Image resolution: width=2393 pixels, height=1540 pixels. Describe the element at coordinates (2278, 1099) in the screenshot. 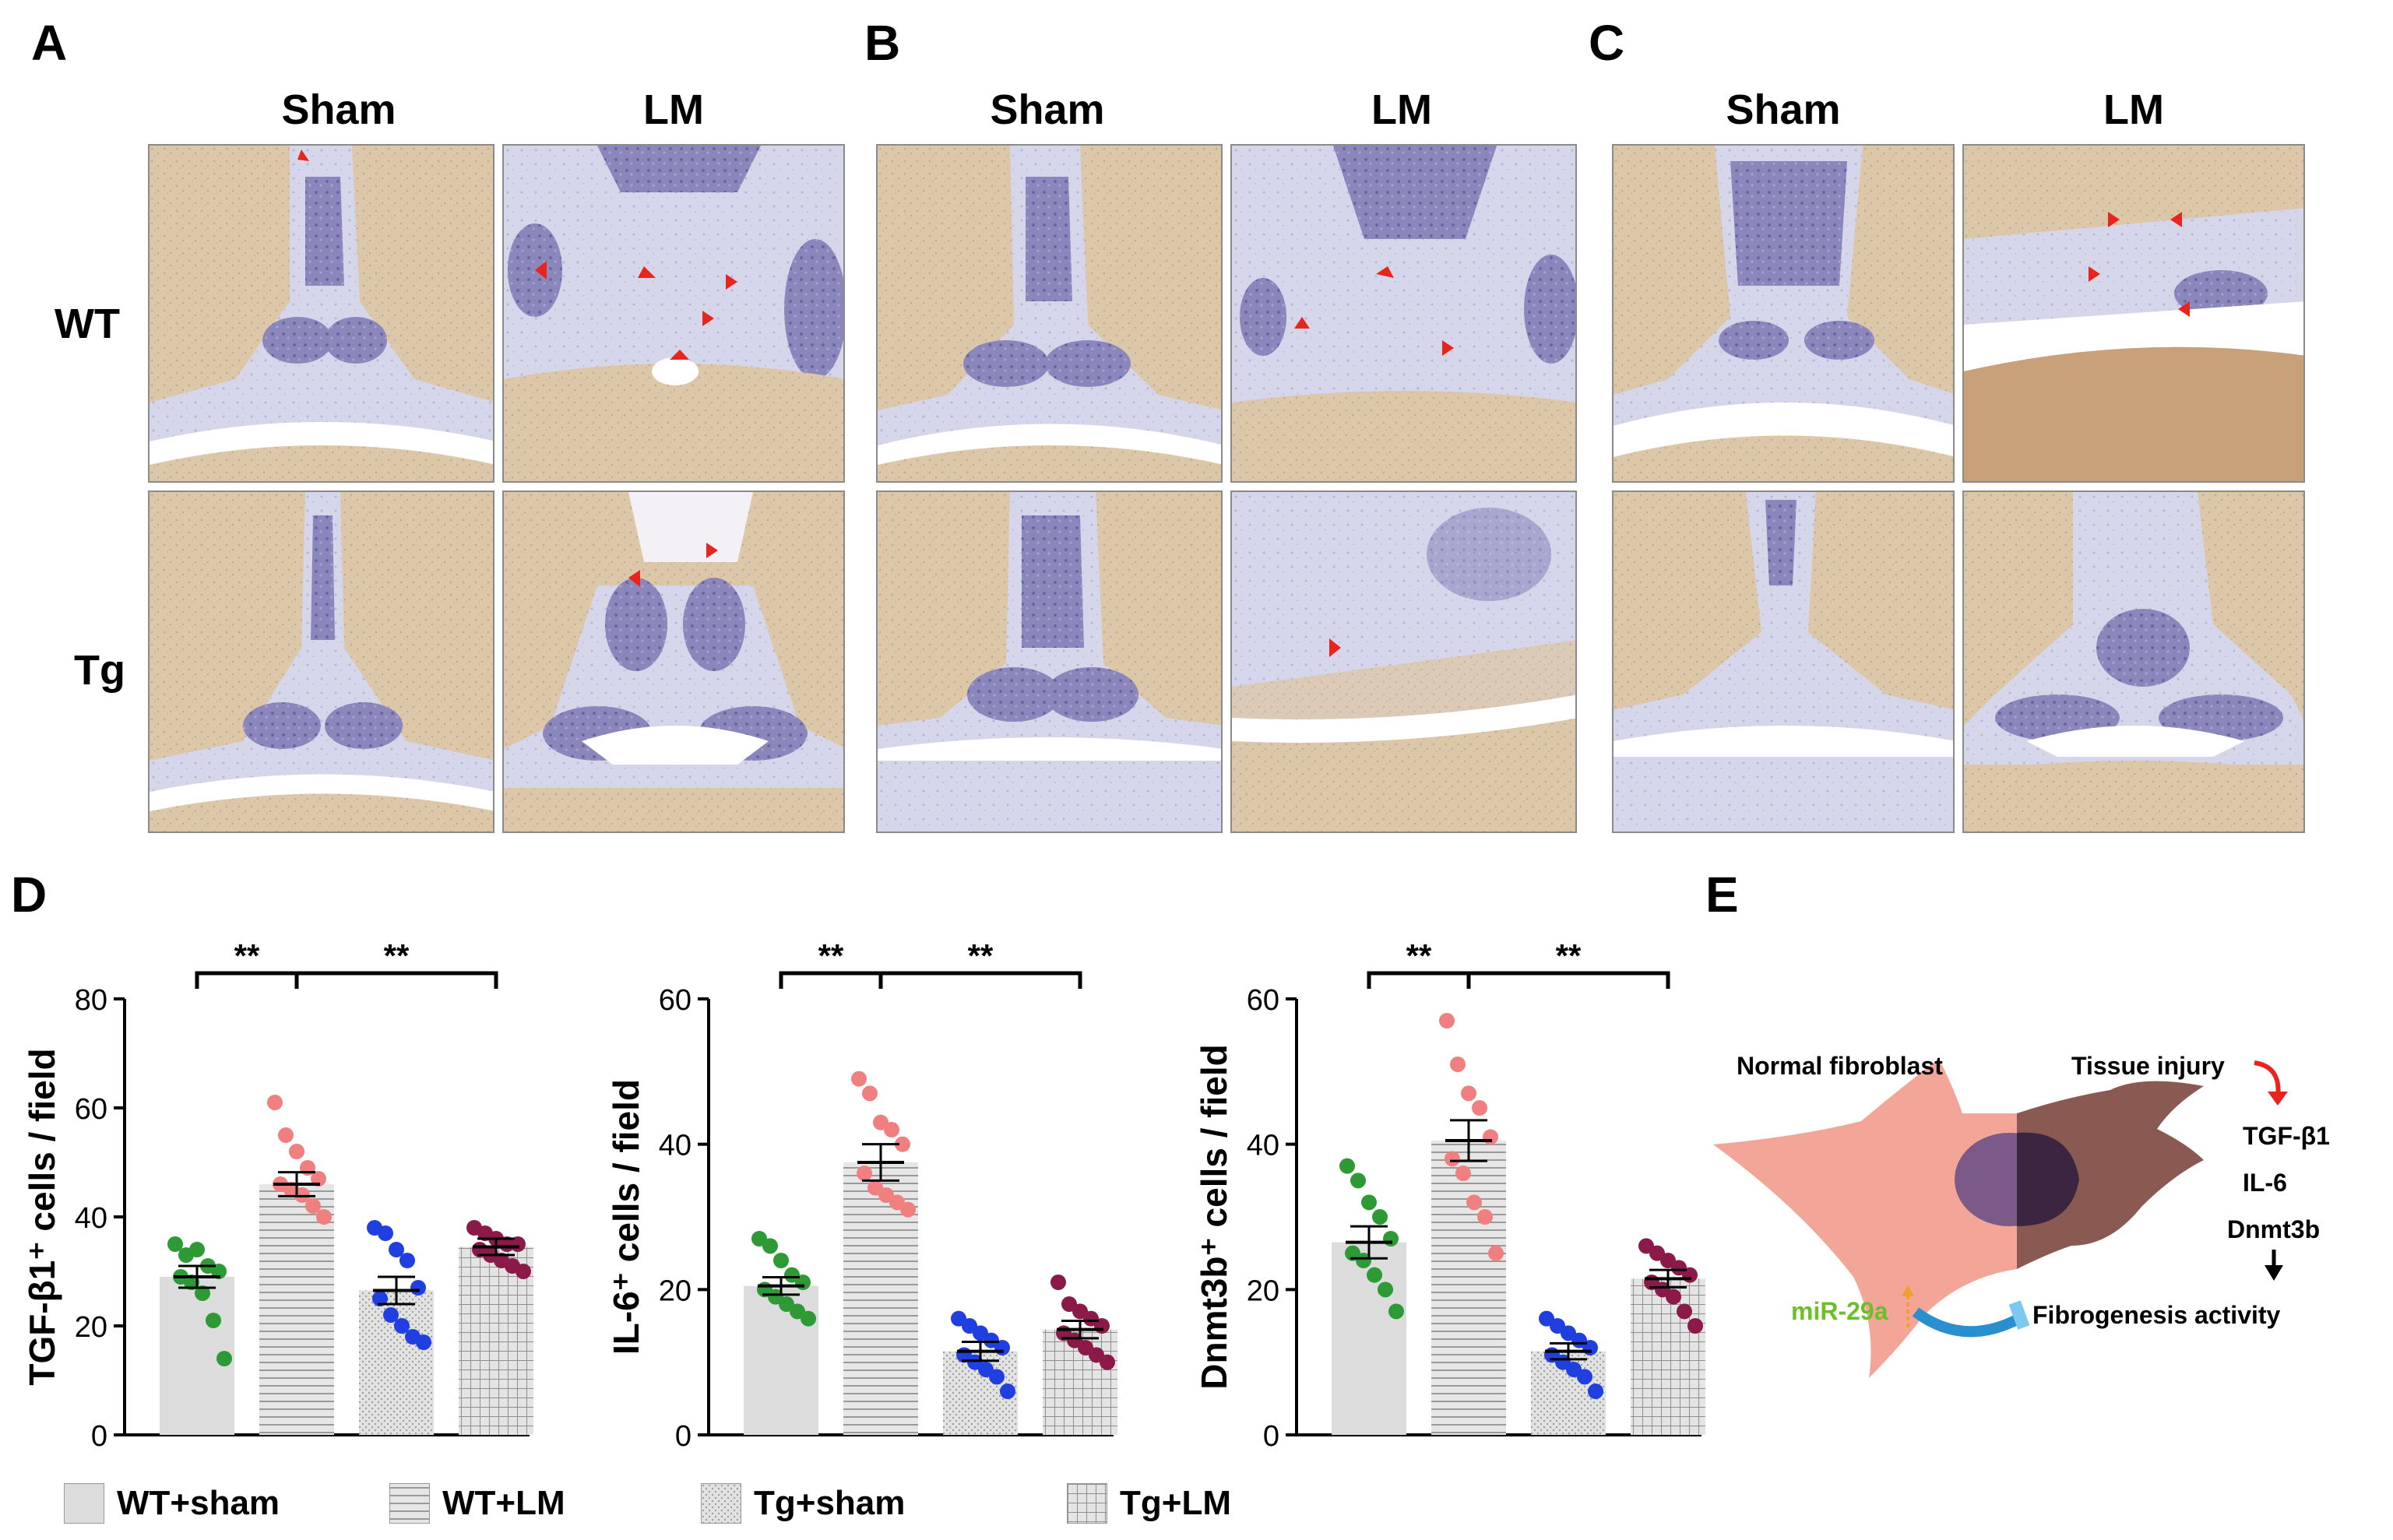

I see `injury-arrowhead-icon` at that location.